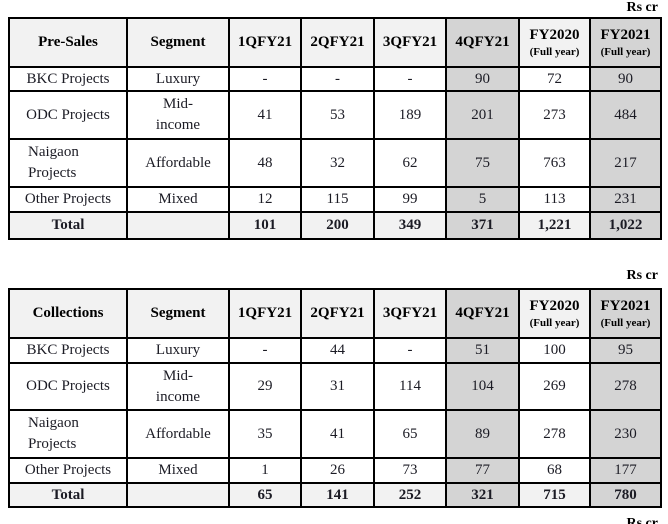  I want to click on table-total-row: Total 101 200 349 371 1,221 1,022, so click(335, 225).